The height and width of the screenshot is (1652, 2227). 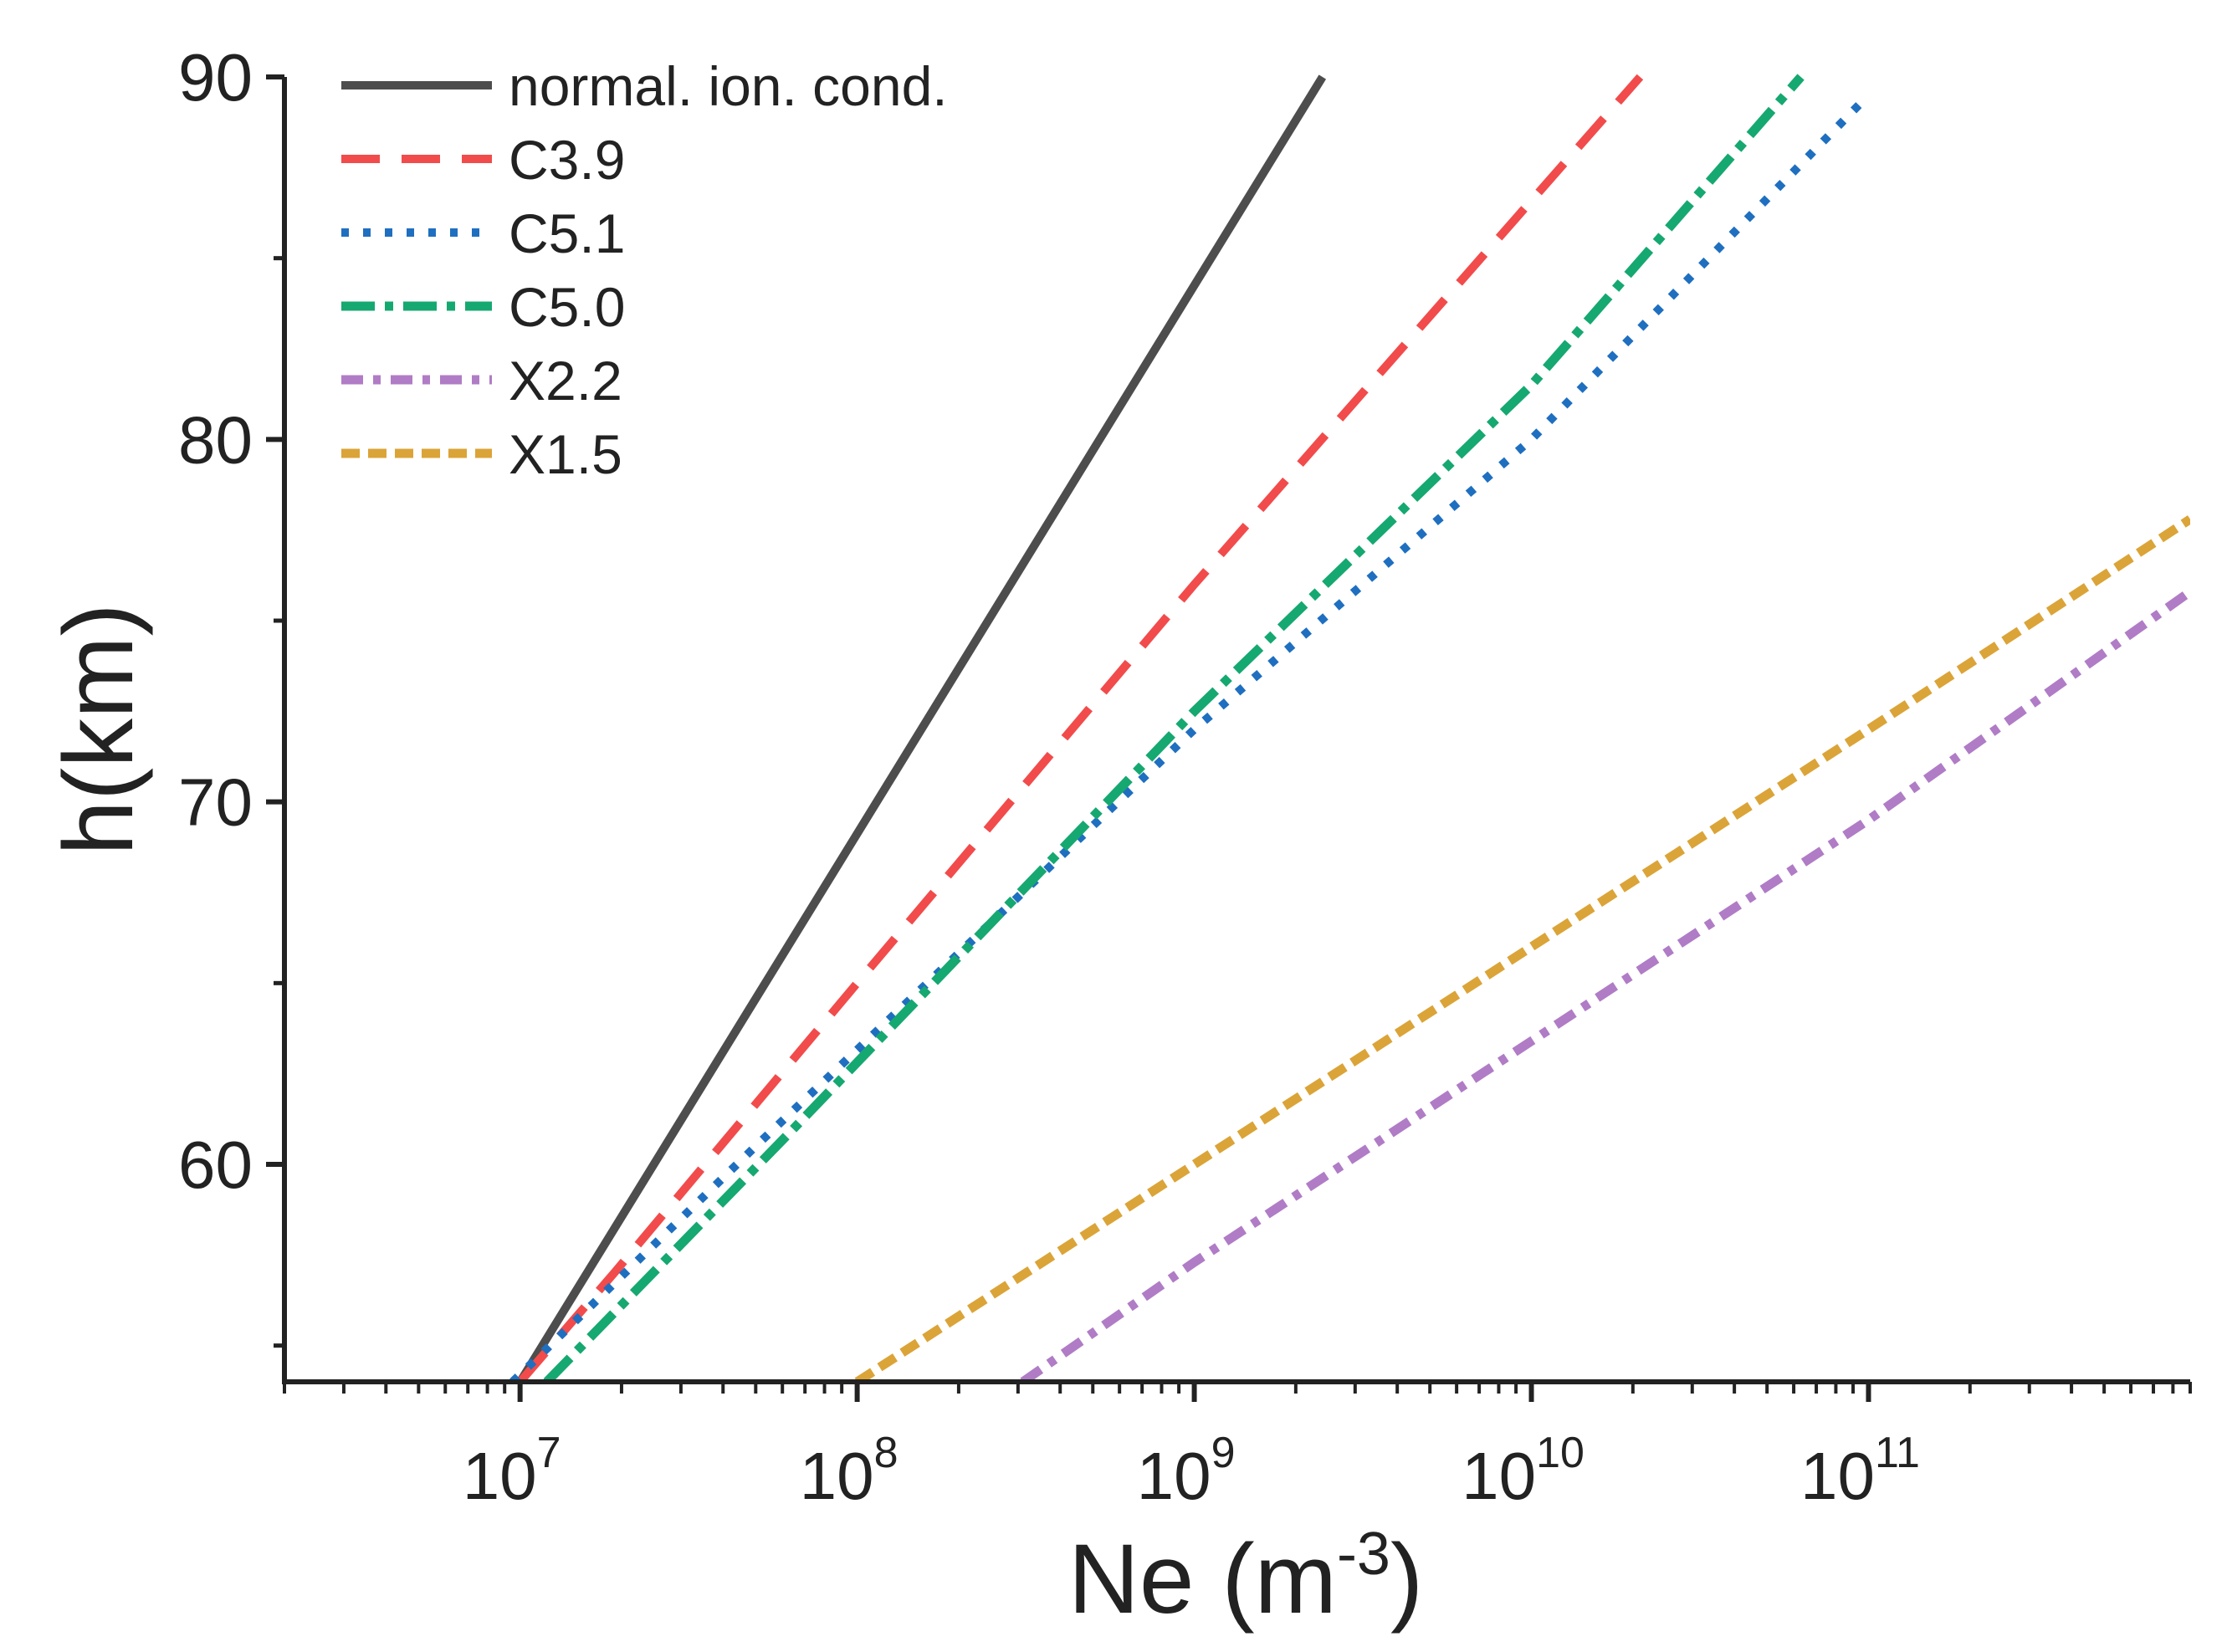 What do you see at coordinates (215, 440) in the screenshot?
I see `y-tick-label: 80` at bounding box center [215, 440].